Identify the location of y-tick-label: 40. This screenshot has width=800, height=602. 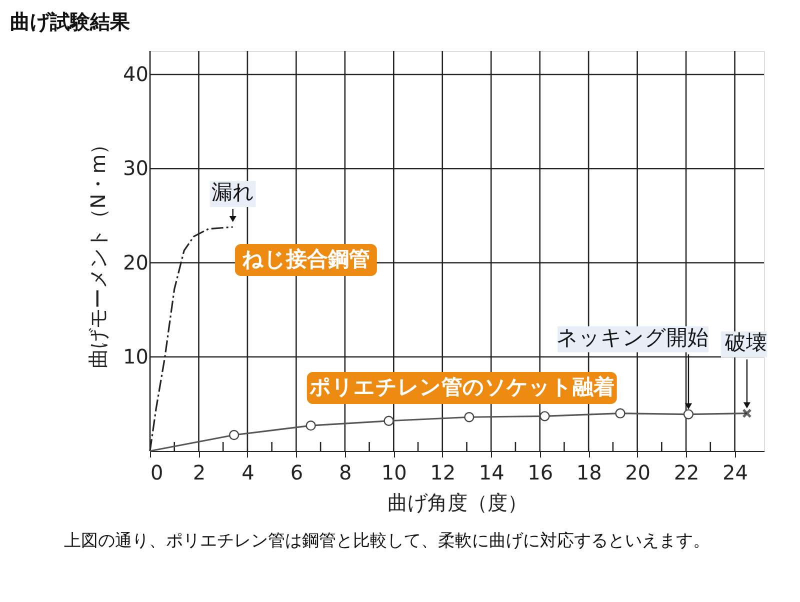
(135, 74).